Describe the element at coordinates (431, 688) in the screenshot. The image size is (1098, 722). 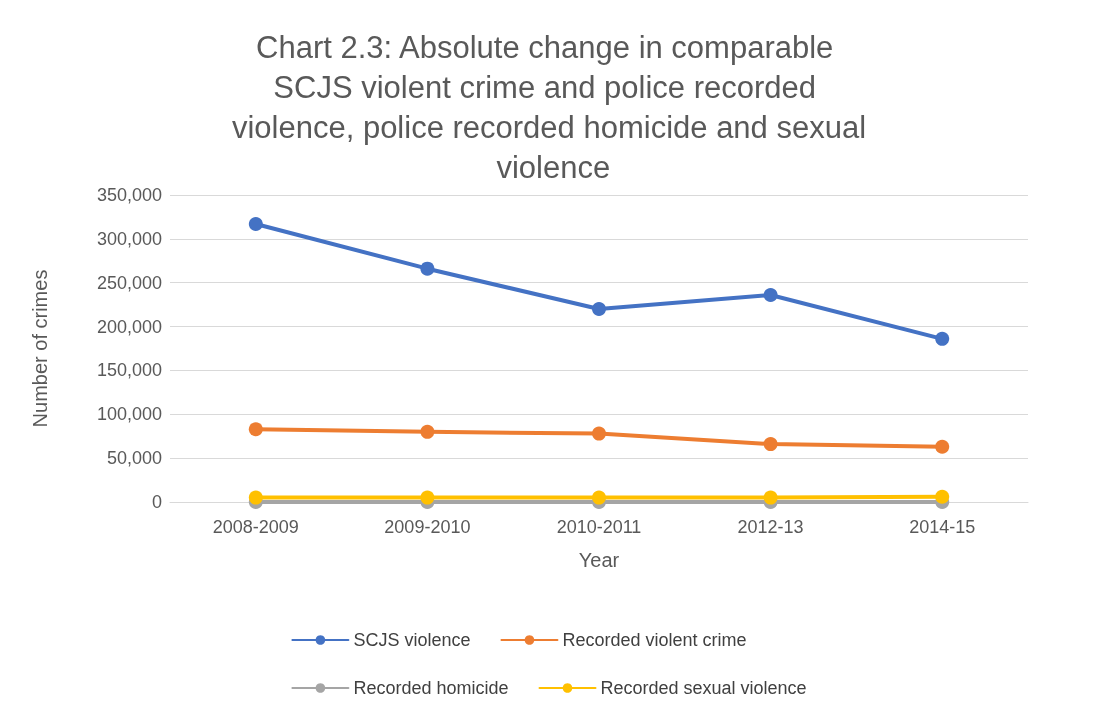
I see `legend-label: Recorded homicide` at that location.